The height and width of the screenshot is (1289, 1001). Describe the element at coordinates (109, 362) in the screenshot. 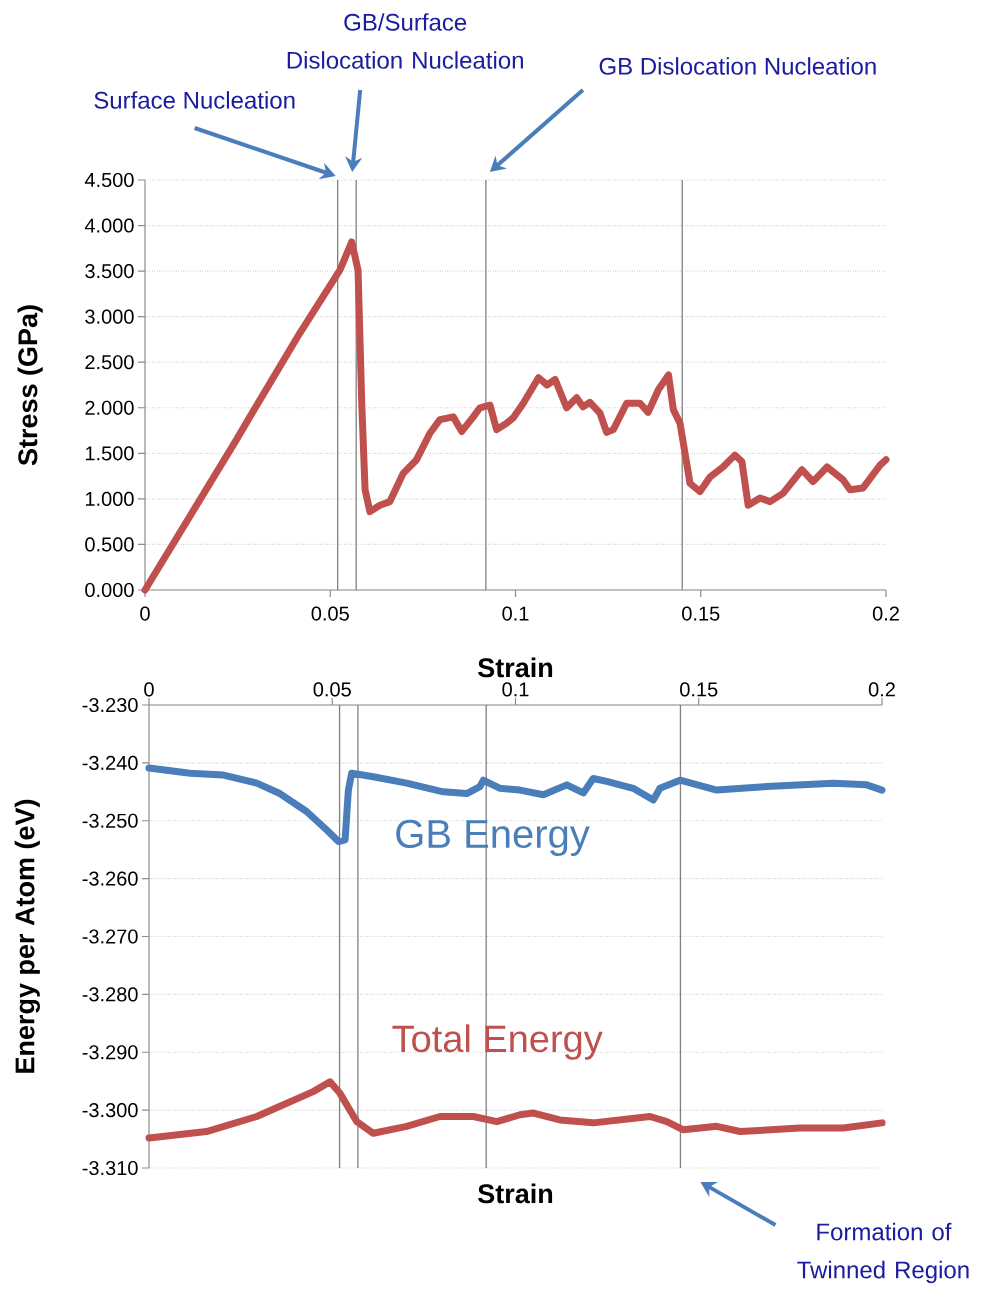

I see `y-tick-label: 2.500` at that location.